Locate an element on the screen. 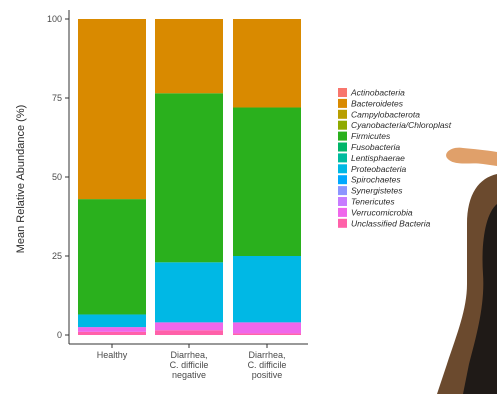 This screenshot has height=394, width=497. x-category-label: Diarrhea, C. difficile negative is located at coordinates (189, 365).